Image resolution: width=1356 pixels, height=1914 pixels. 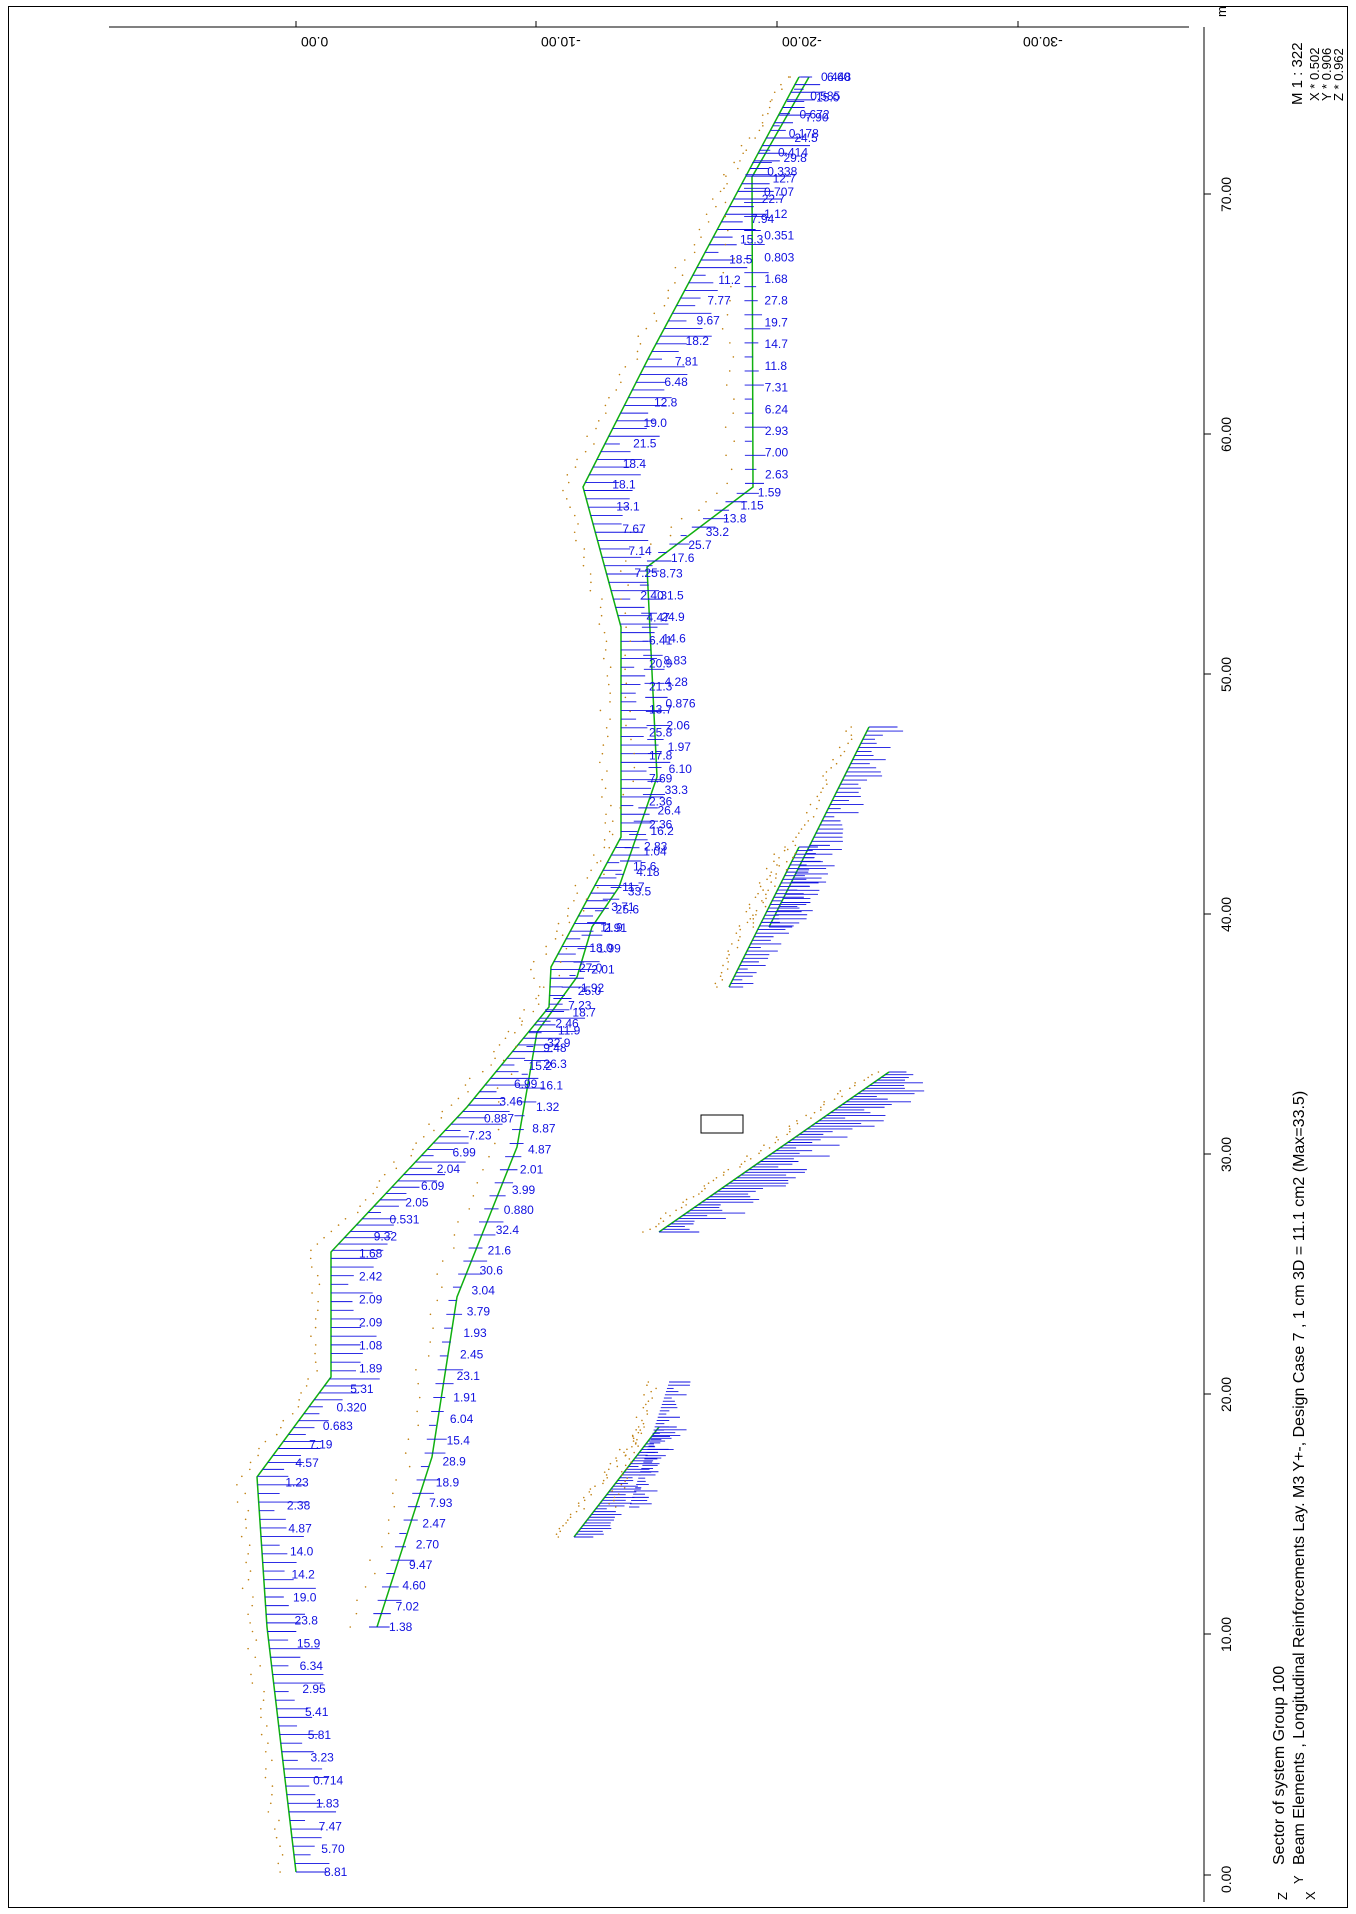 What do you see at coordinates (661, 640) in the screenshot?
I see `value-label: 6.41` at bounding box center [661, 640].